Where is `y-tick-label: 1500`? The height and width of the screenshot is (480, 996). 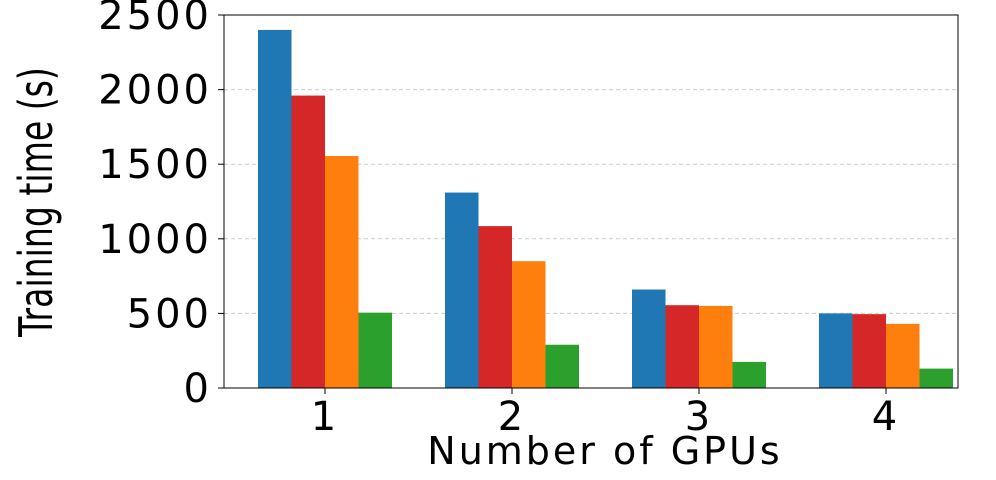 y-tick-label: 1500 is located at coordinates (155, 165).